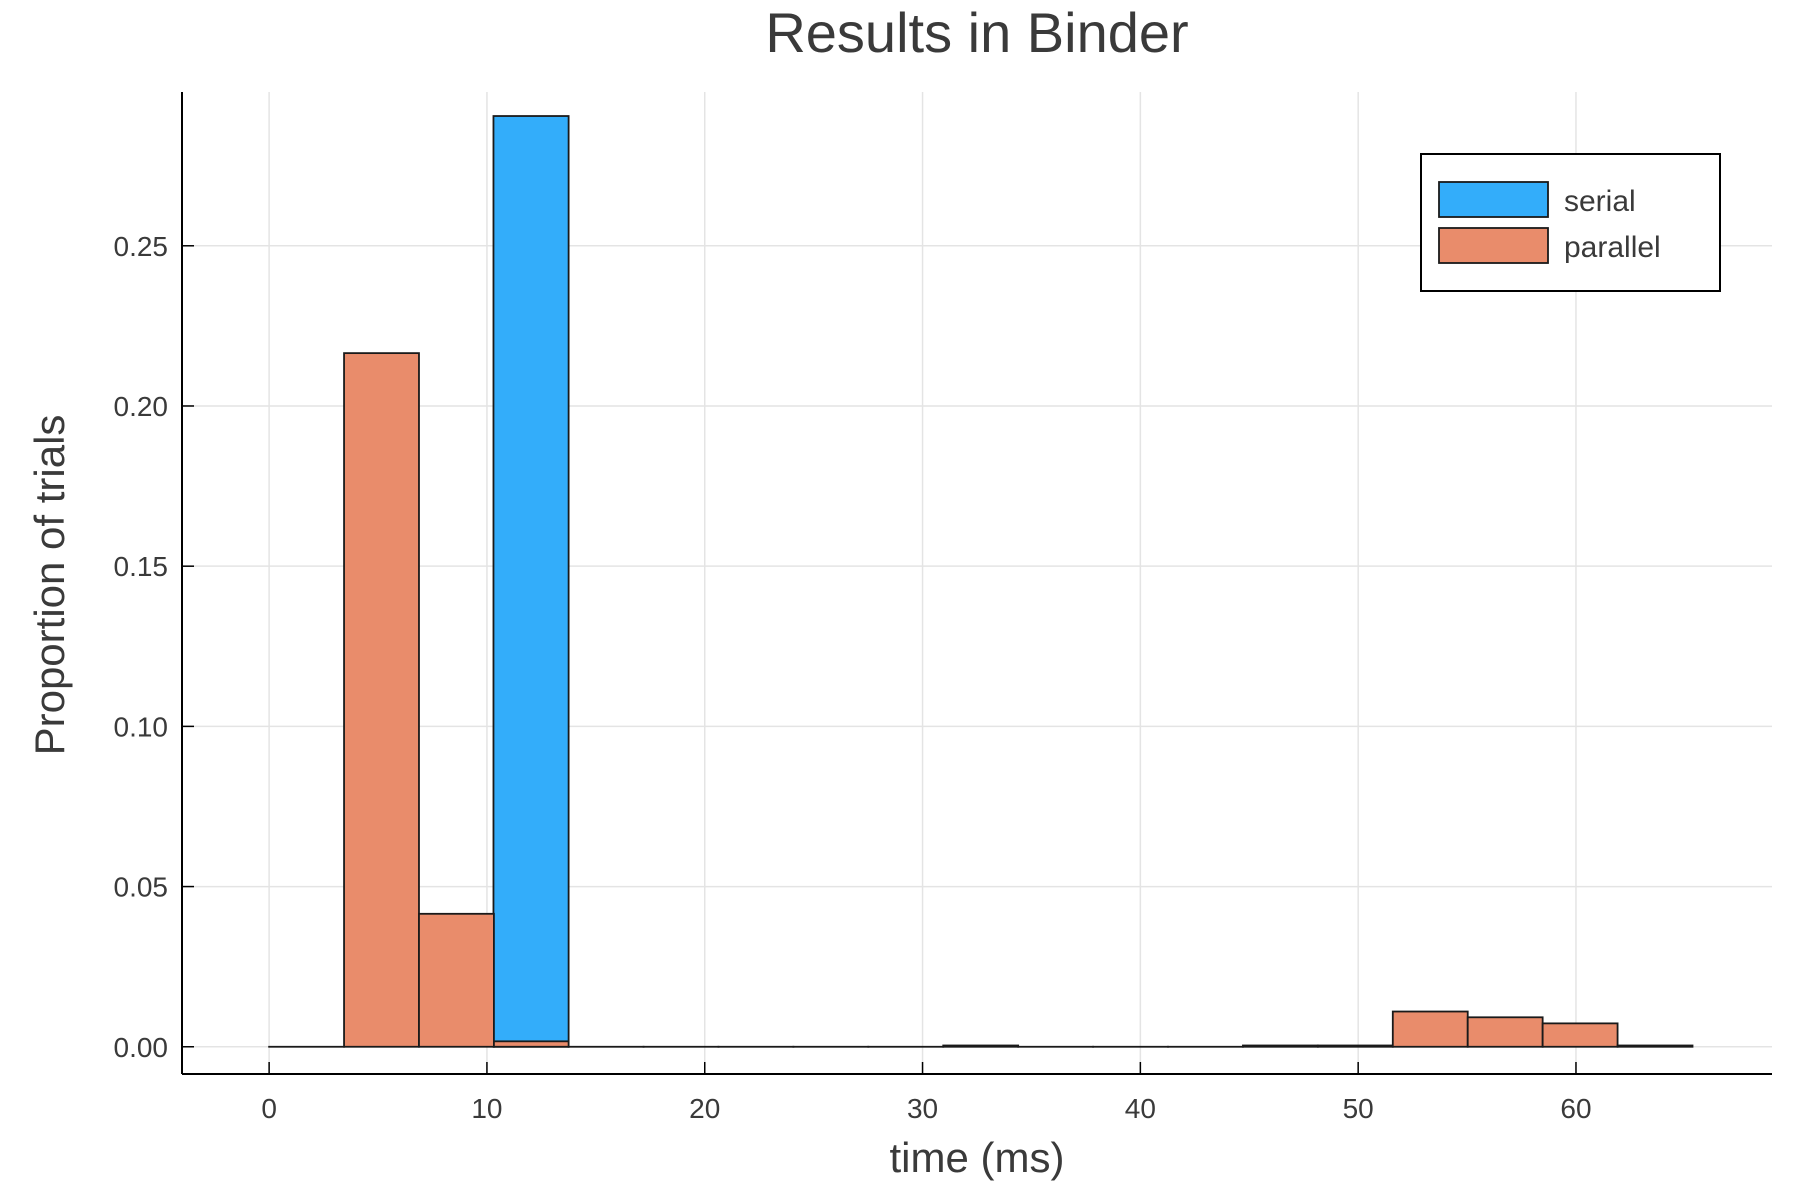 The image size is (1800, 1200). Describe the element at coordinates (141, 246) in the screenshot. I see `y-tick-label: 0.25` at that location.